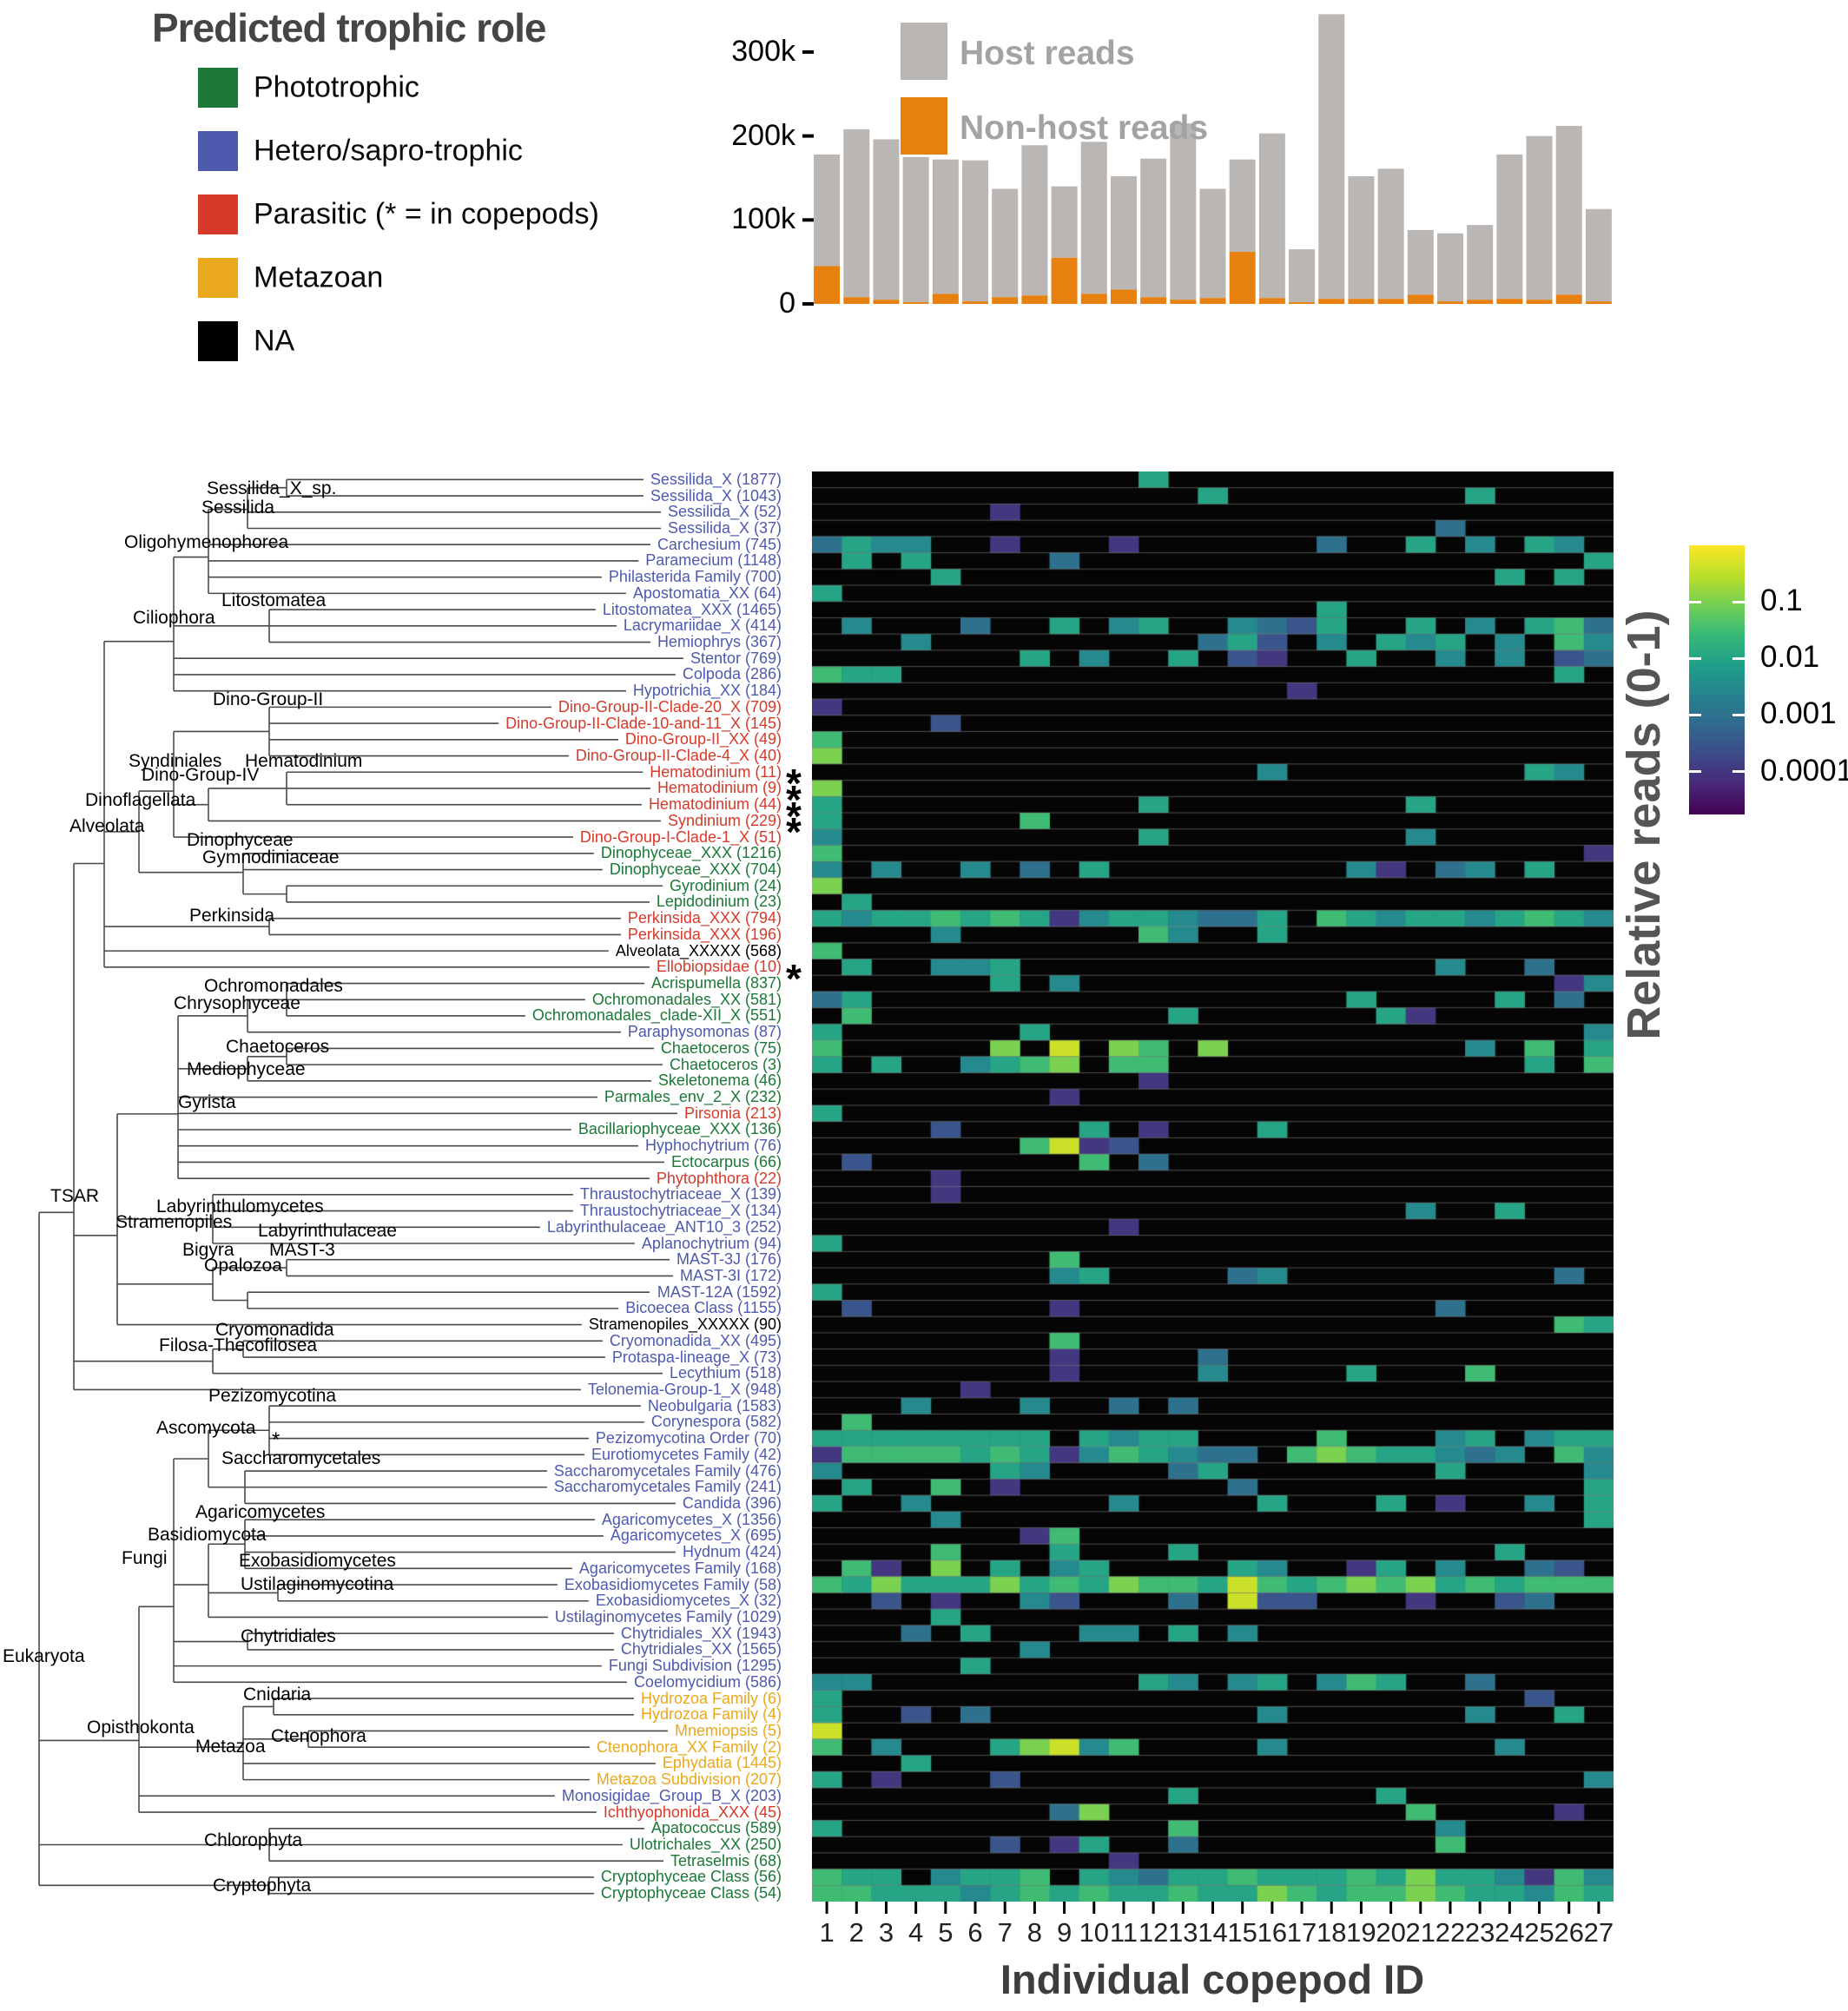  I want to click on leaf-label: Parmales_env_2_X (232), so click(693, 1097).